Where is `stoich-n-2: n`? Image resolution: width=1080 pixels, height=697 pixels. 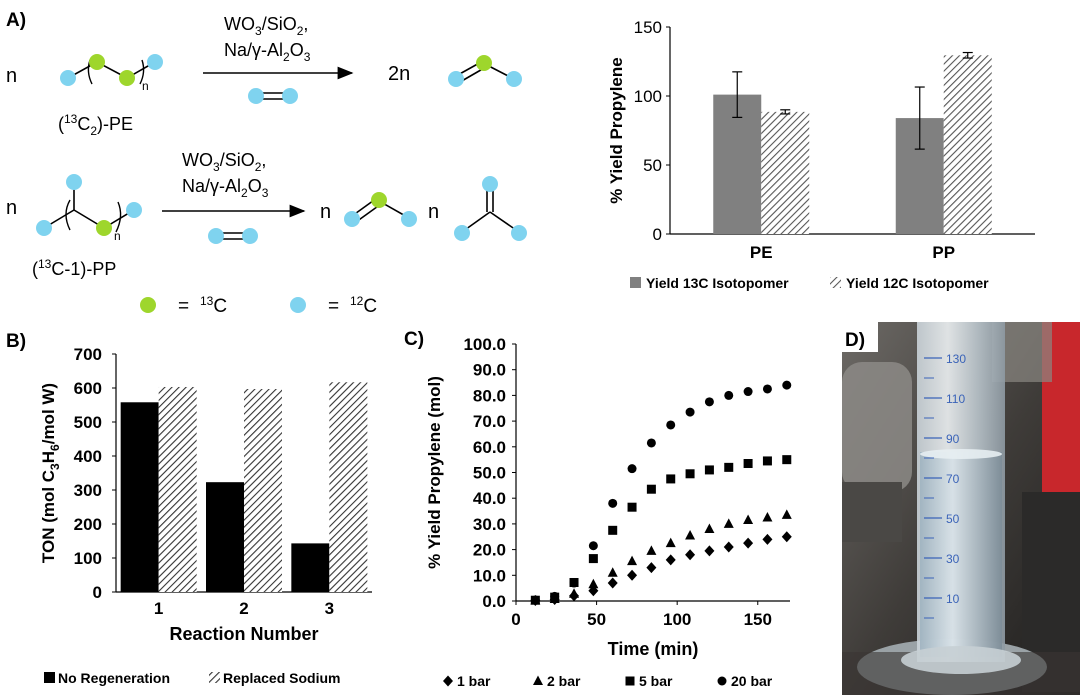
stoich-n-2: n is located at coordinates (11, 208).